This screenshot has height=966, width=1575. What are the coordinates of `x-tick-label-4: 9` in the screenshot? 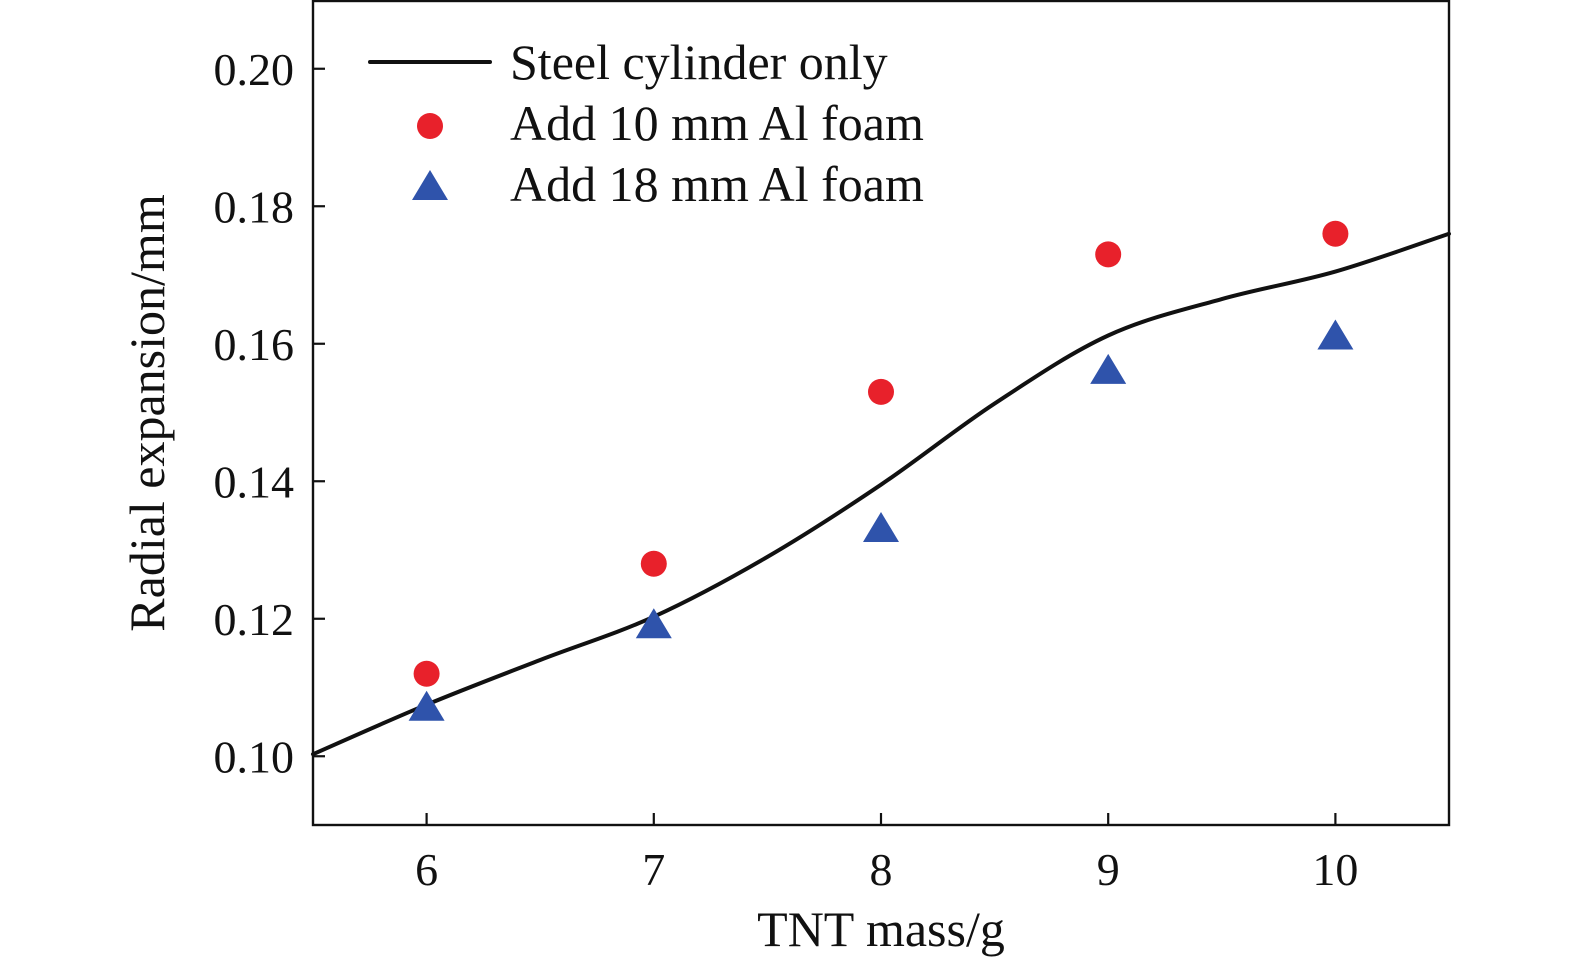 It's located at (1108, 869).